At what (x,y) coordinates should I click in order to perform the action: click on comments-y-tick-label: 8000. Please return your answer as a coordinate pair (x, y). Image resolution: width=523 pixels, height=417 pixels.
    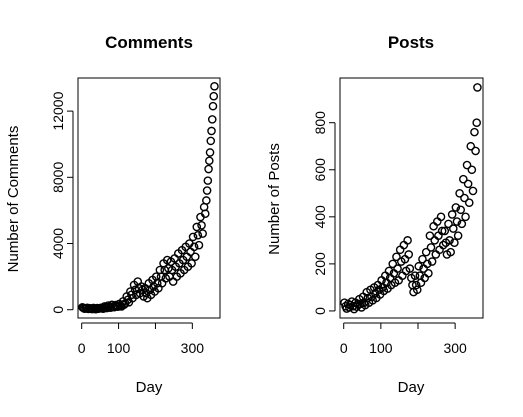
    Looking at the image, I should click on (58, 177).